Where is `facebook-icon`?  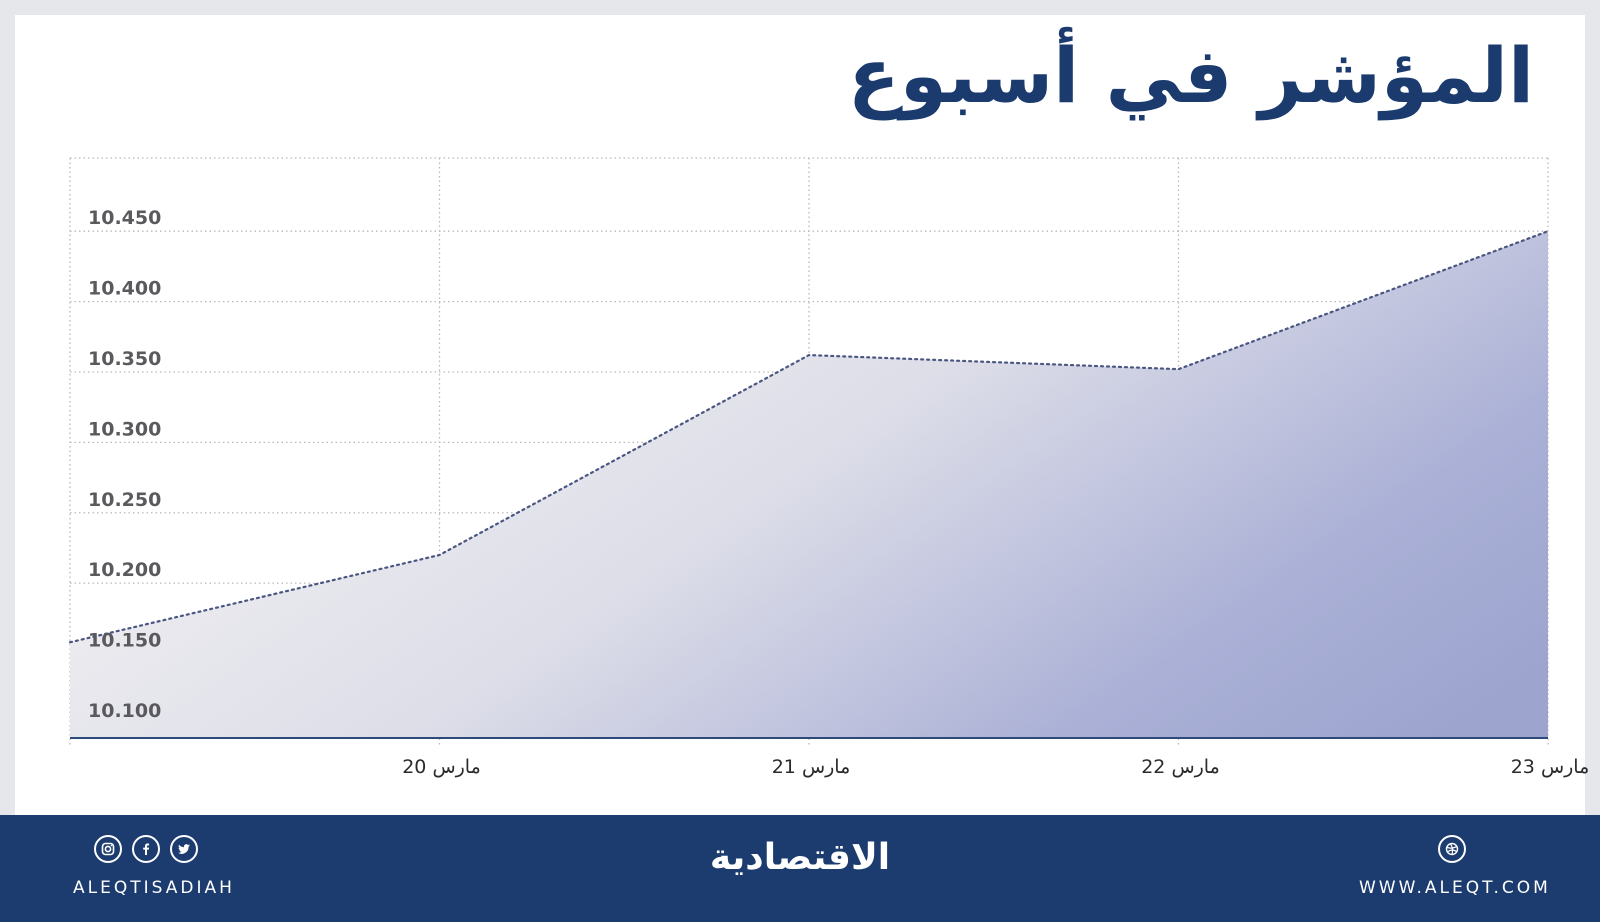
facebook-icon is located at coordinates (146, 849).